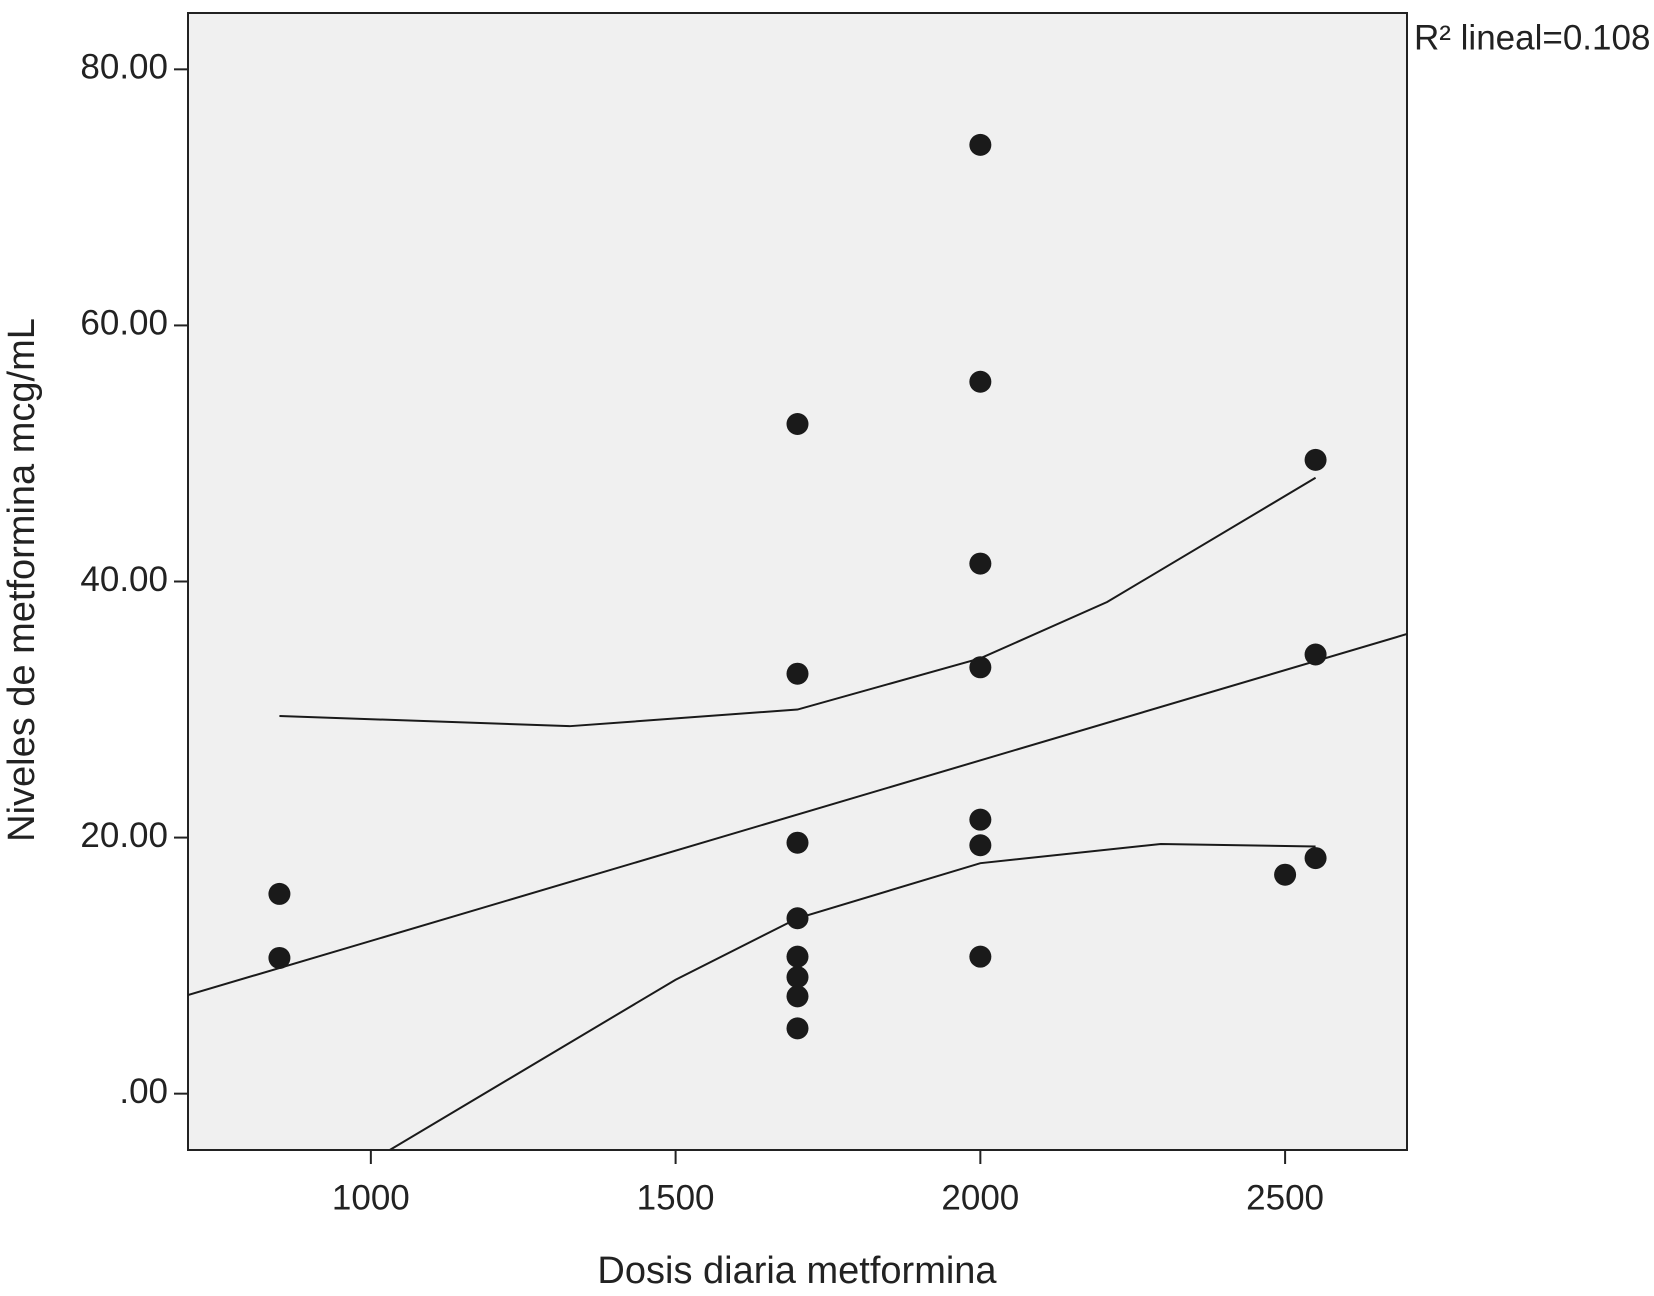  What do you see at coordinates (1532, 37) in the screenshot?
I see `annotation: R² lineal=0.108` at bounding box center [1532, 37].